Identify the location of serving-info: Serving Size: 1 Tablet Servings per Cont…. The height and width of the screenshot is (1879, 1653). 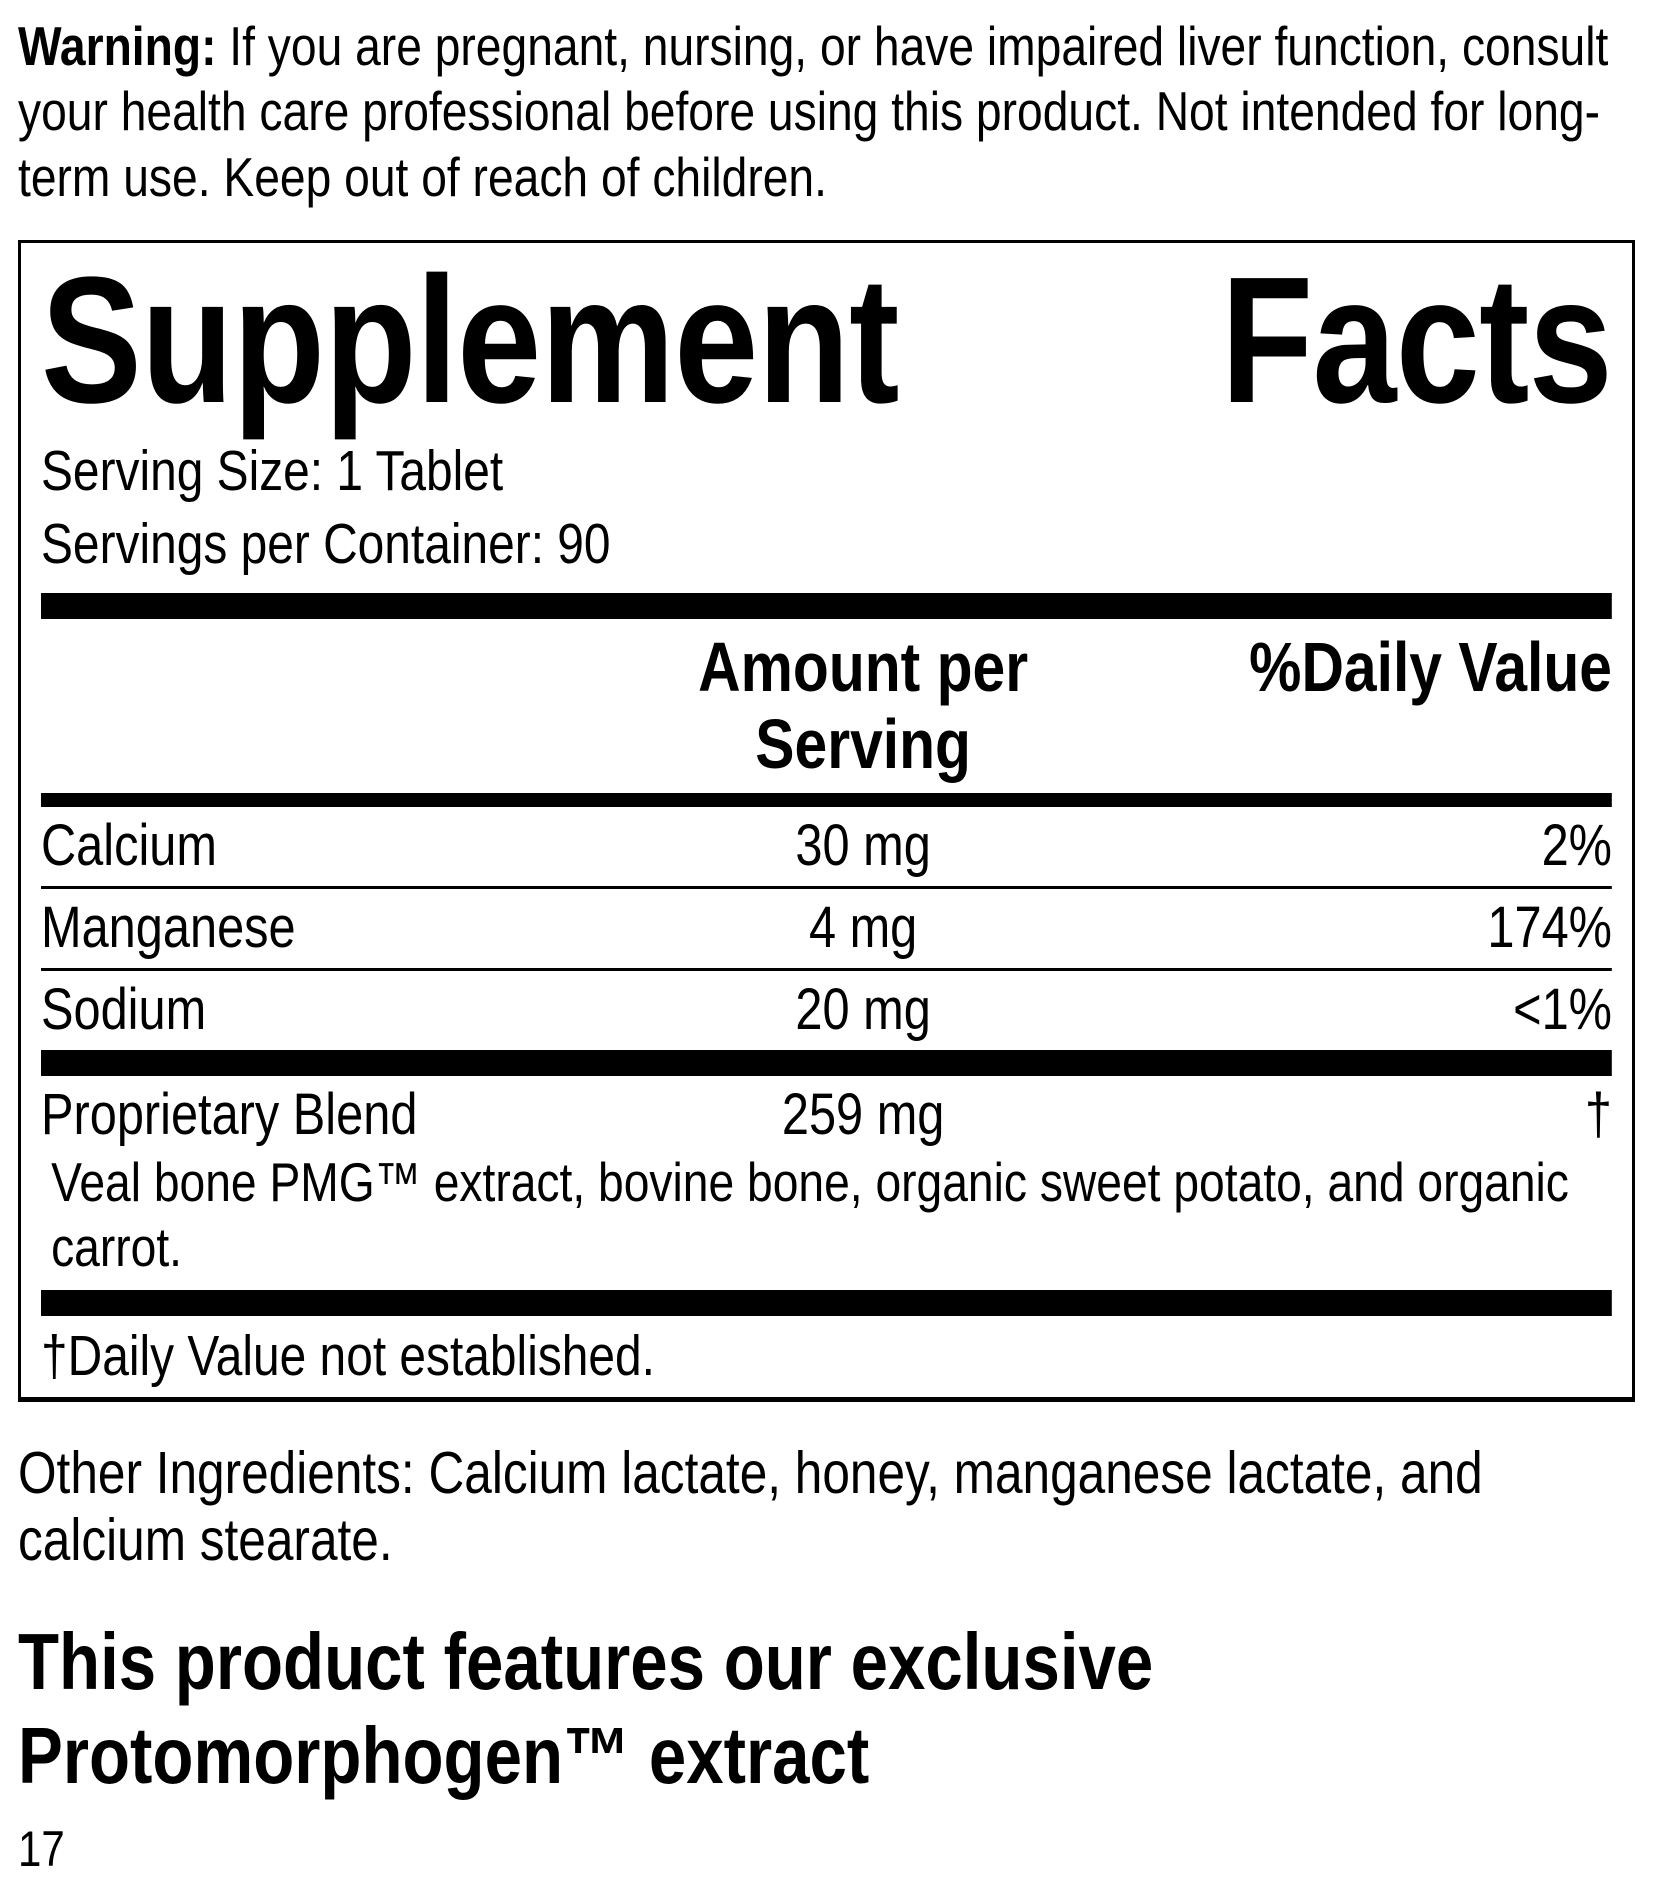
(826, 508).